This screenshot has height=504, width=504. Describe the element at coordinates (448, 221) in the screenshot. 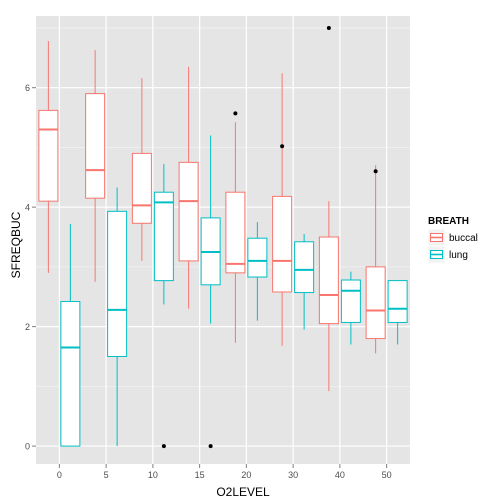

I see `legend-title: BREATH` at that location.